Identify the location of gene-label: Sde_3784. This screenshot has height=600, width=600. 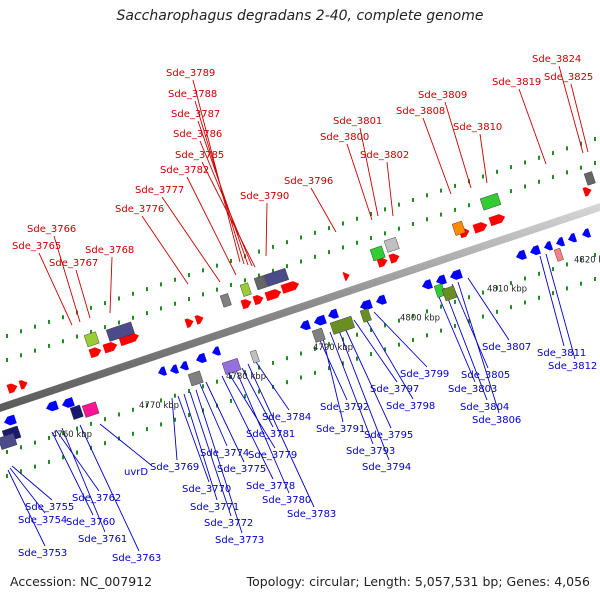
(286, 417).